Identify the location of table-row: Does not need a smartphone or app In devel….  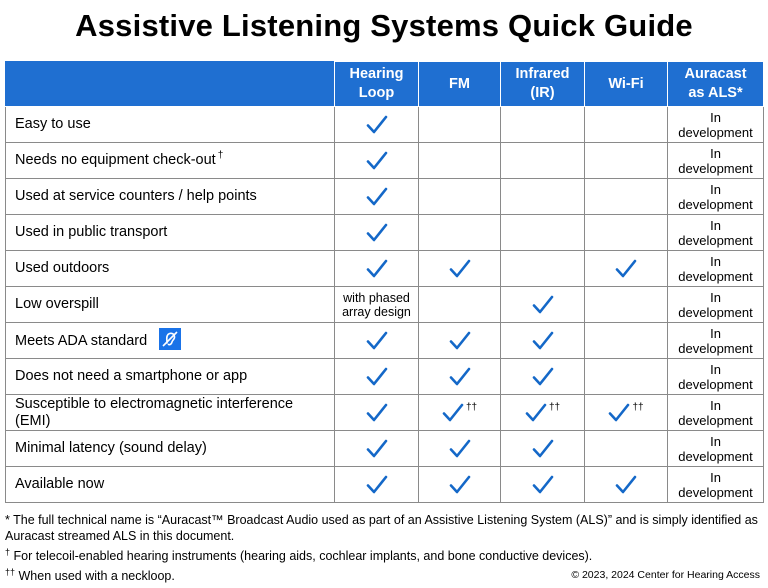
(384, 376).